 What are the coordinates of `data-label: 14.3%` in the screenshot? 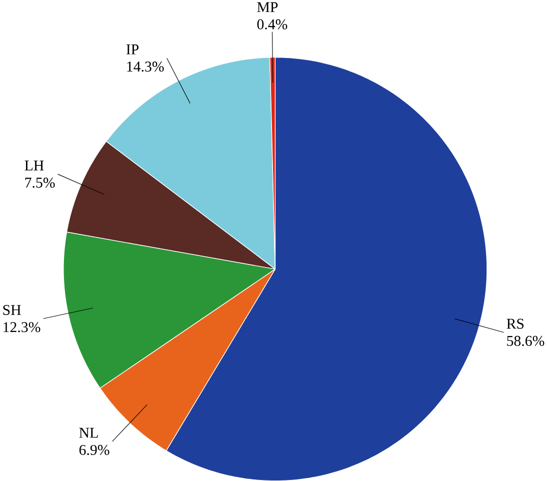 It's located at (145, 66).